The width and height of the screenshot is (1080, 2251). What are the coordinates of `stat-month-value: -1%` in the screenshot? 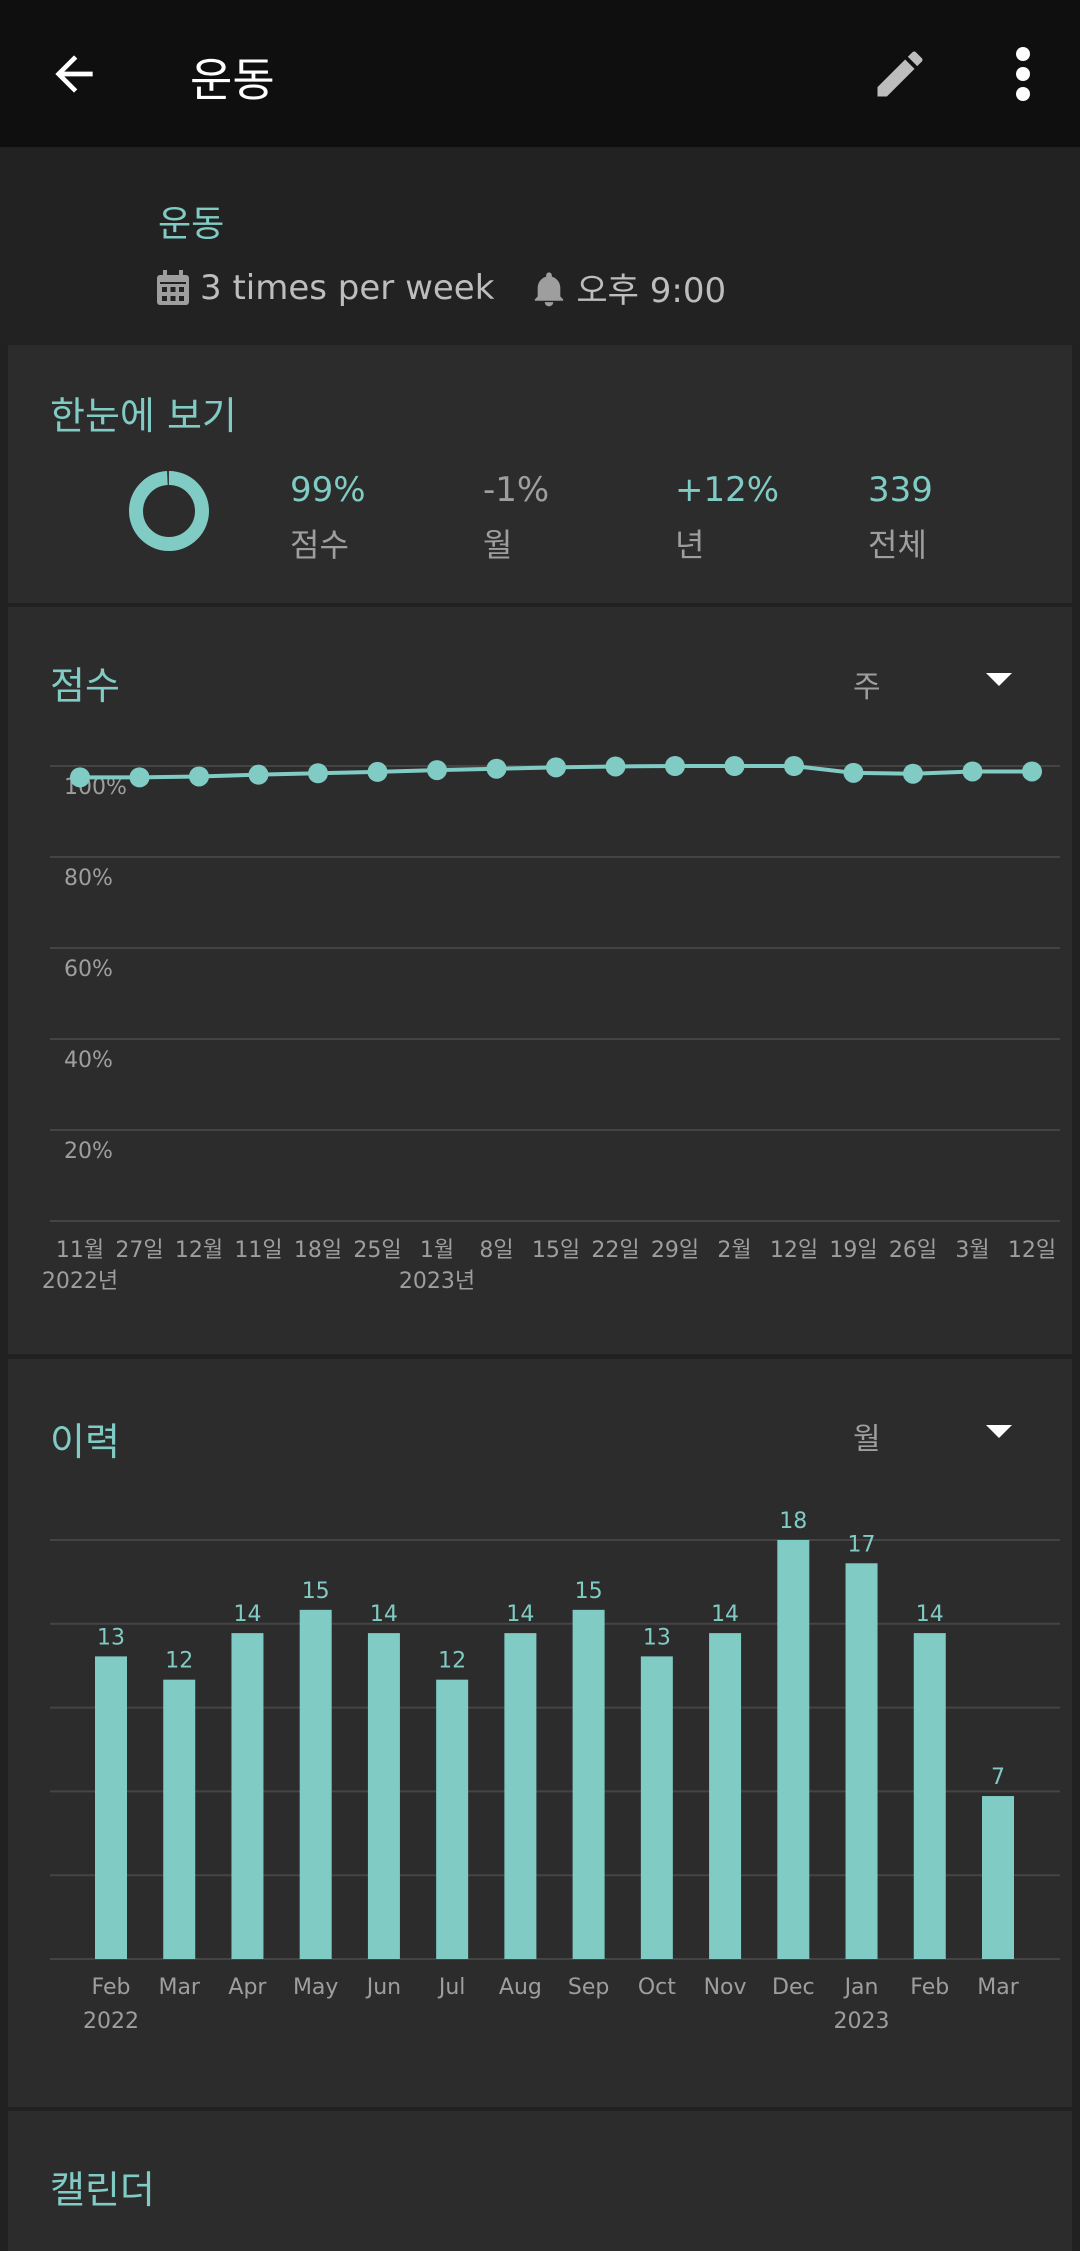 It's located at (516, 490).